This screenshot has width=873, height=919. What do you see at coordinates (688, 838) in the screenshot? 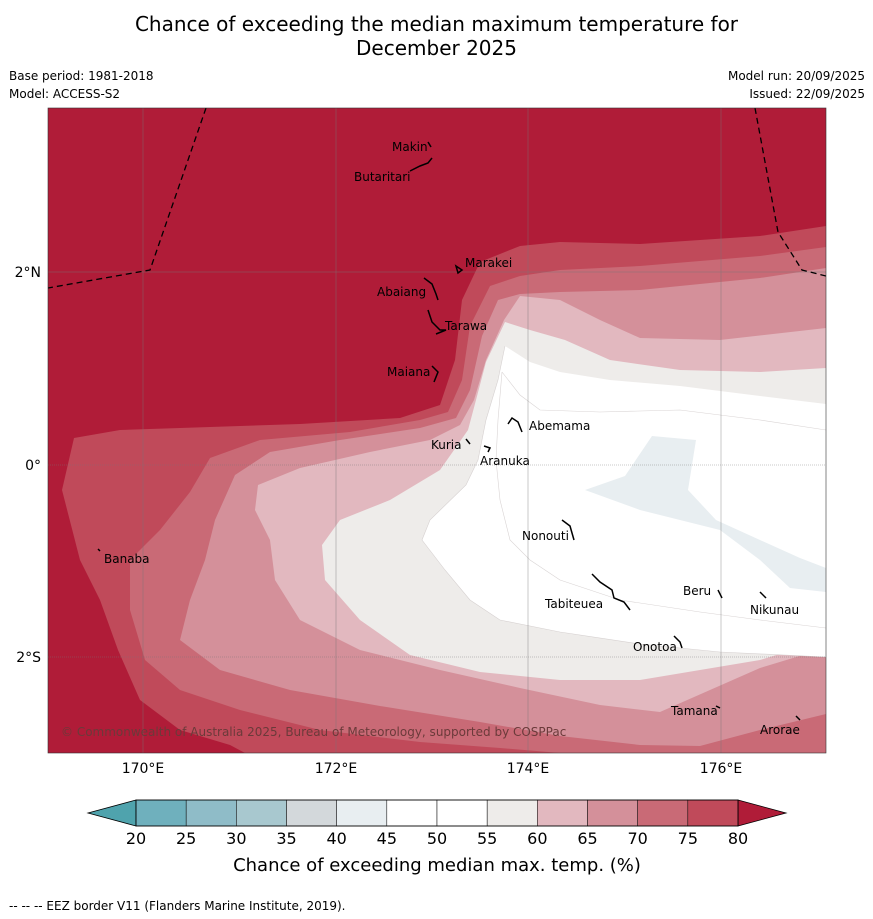
I see `colorbar-tick-label: 75` at bounding box center [688, 838].